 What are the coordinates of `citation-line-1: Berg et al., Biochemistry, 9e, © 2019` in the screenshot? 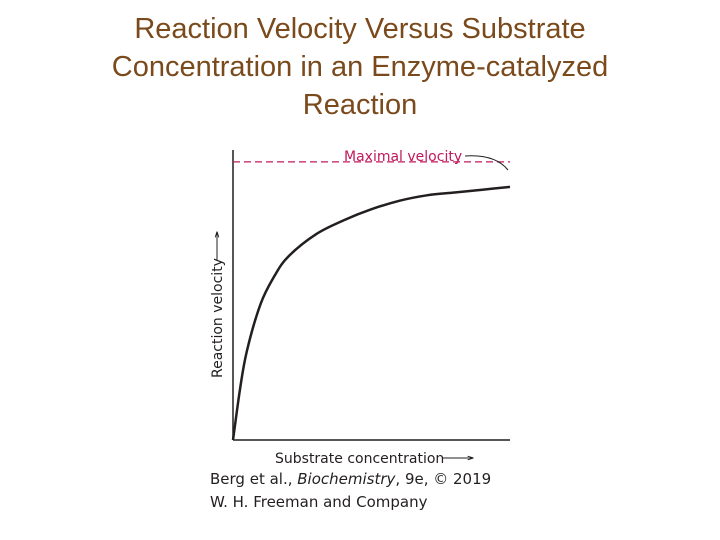 It's located at (351, 479).